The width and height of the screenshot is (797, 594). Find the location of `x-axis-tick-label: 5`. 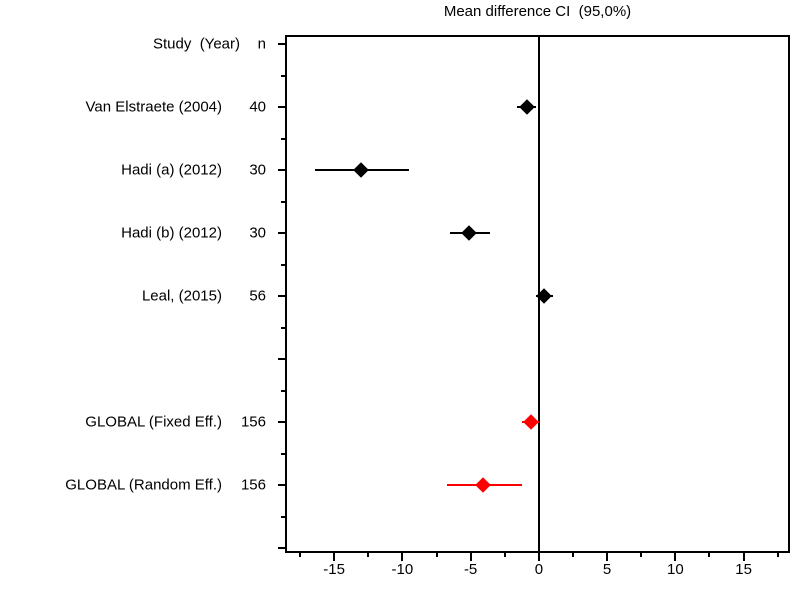

x-axis-tick-label: 5 is located at coordinates (607, 569).